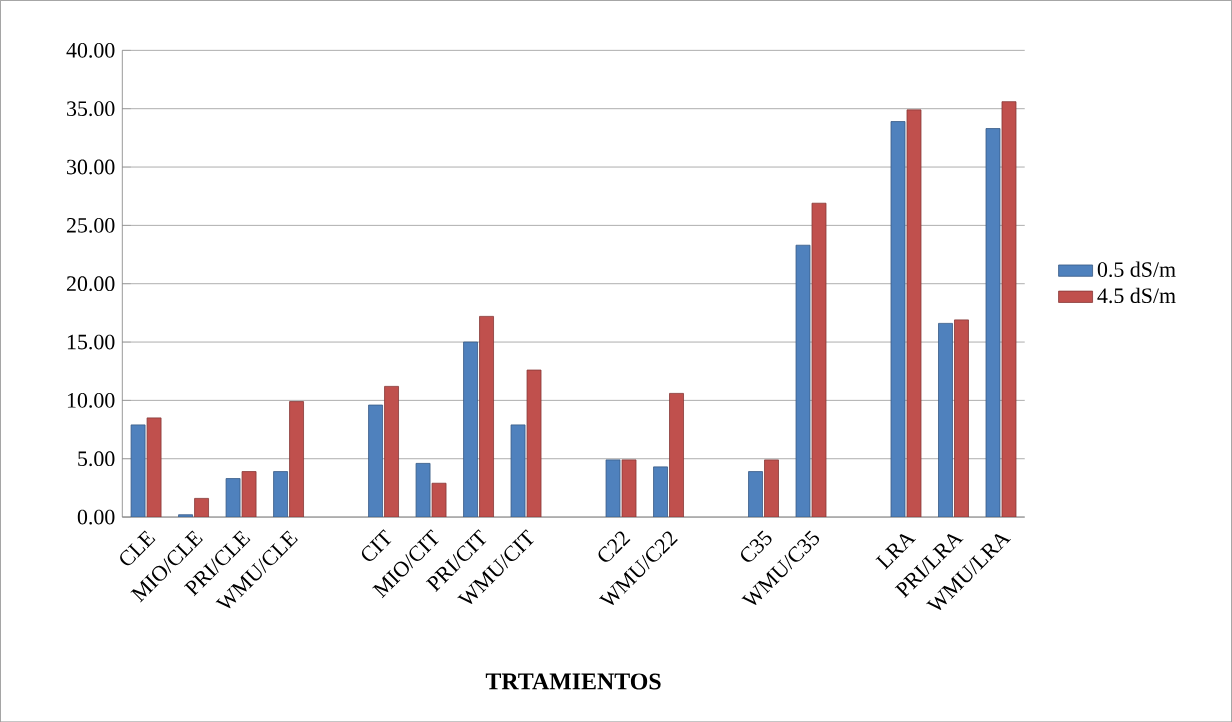 This screenshot has width=1232, height=722. Describe the element at coordinates (1136, 269) in the screenshot. I see `legend-label: 0.5 dS/m` at that location.